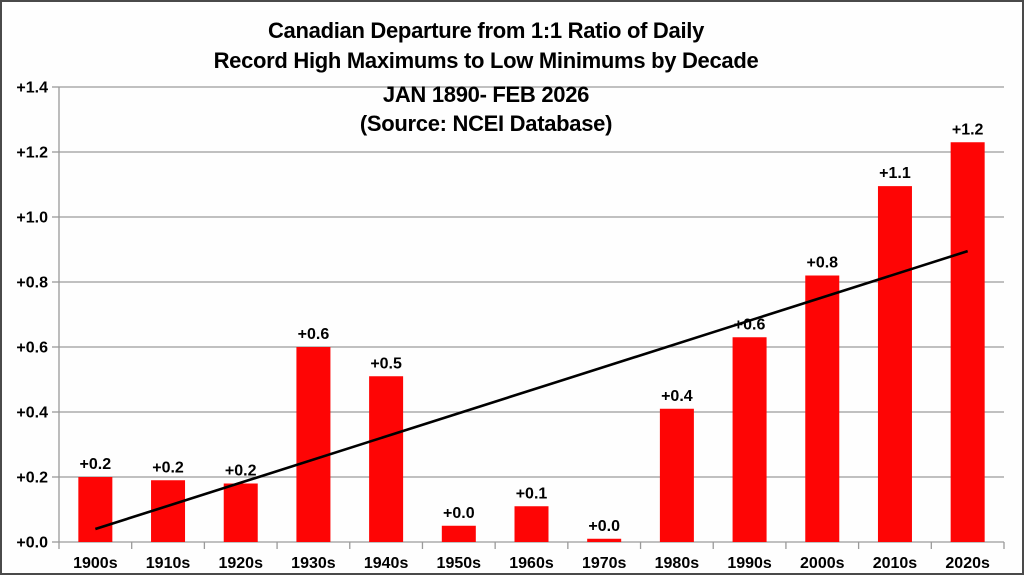  I want to click on y-tick-label: +1.4, so click(32, 88).